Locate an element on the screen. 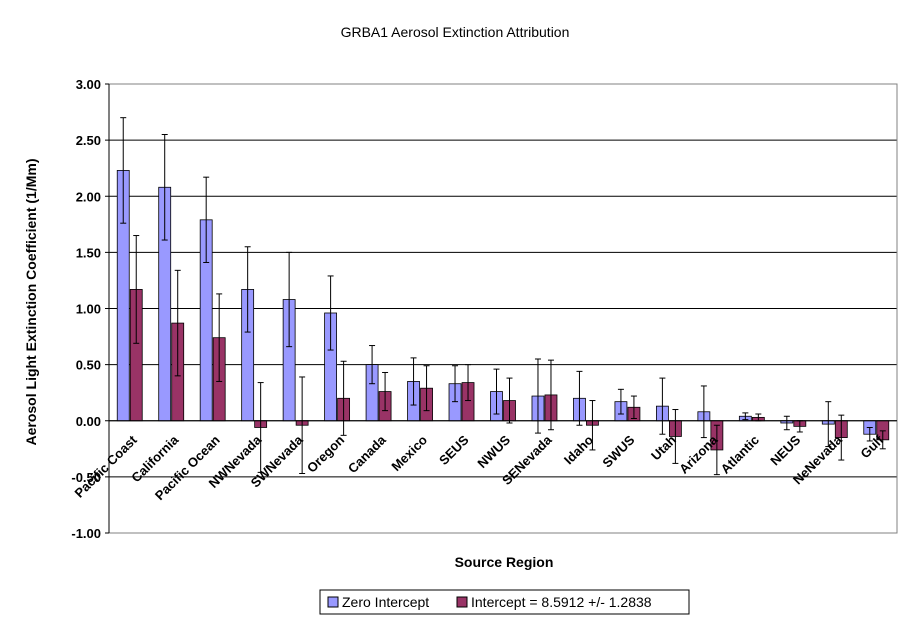  x-category-label: Oregon is located at coordinates (325, 453).